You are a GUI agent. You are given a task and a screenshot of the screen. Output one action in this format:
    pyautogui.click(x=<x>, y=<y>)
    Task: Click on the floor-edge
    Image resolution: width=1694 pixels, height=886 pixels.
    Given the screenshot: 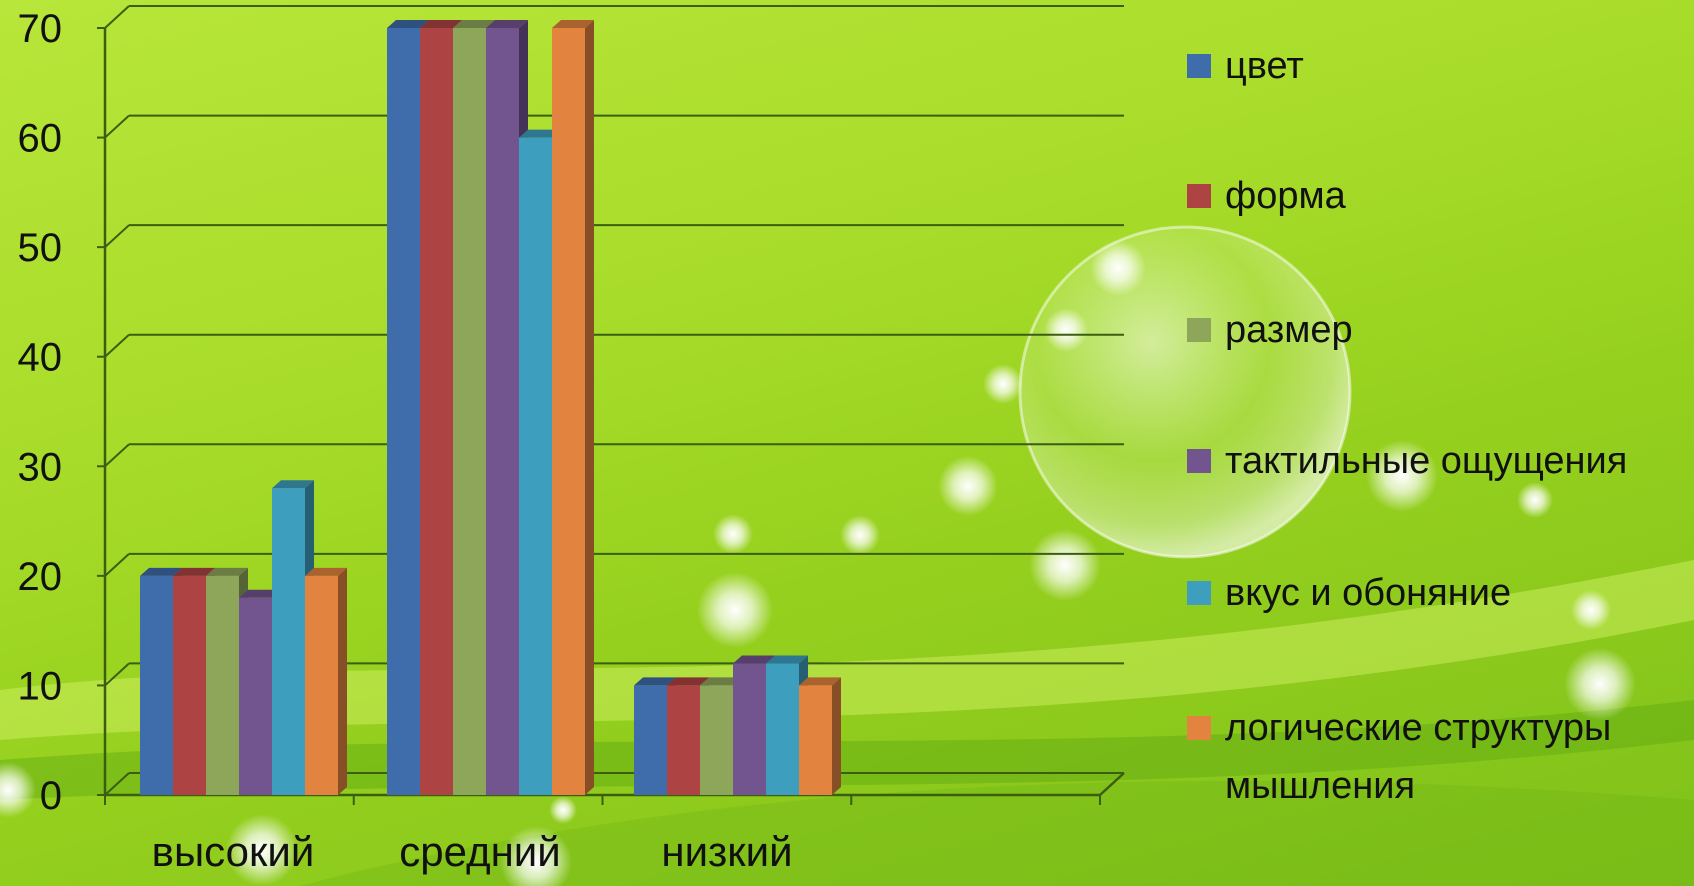 What is the action you would take?
    pyautogui.click(x=1112, y=784)
    